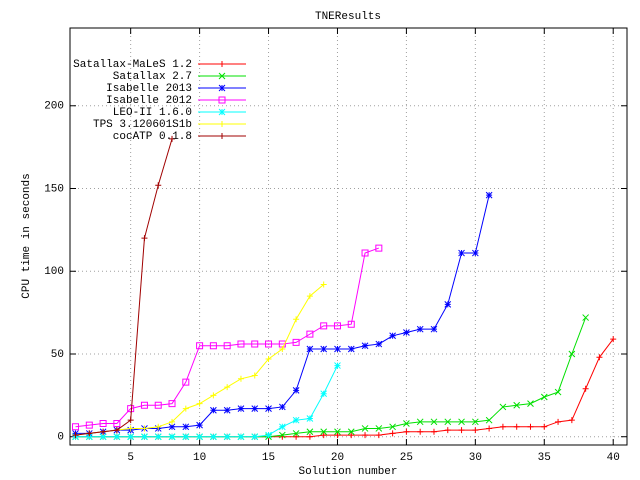 The width and height of the screenshot is (640, 480). What do you see at coordinates (27, 235) in the screenshot?
I see `y-axis-label: CPU time in seconds` at bounding box center [27, 235].